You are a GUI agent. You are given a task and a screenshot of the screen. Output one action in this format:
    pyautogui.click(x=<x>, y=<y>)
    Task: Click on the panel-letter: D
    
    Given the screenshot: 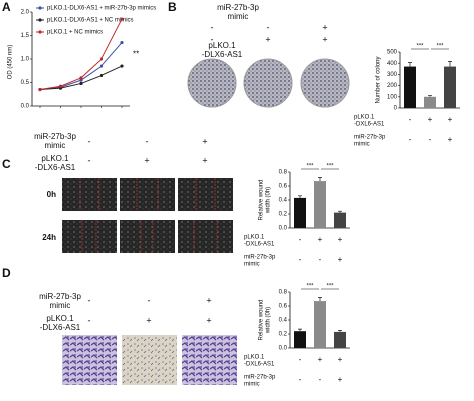 What is the action you would take?
    pyautogui.click(x=6, y=273)
    